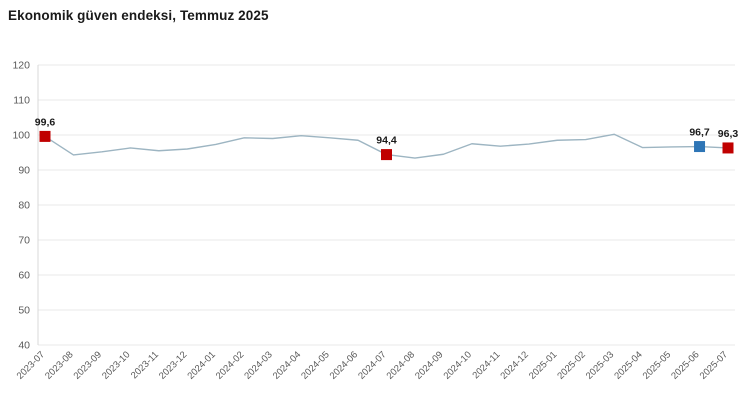 Image resolution: width=741 pixels, height=410 pixels. What do you see at coordinates (201, 365) in the screenshot?
I see `x-axis-tick-label: 2024-01` at bounding box center [201, 365].